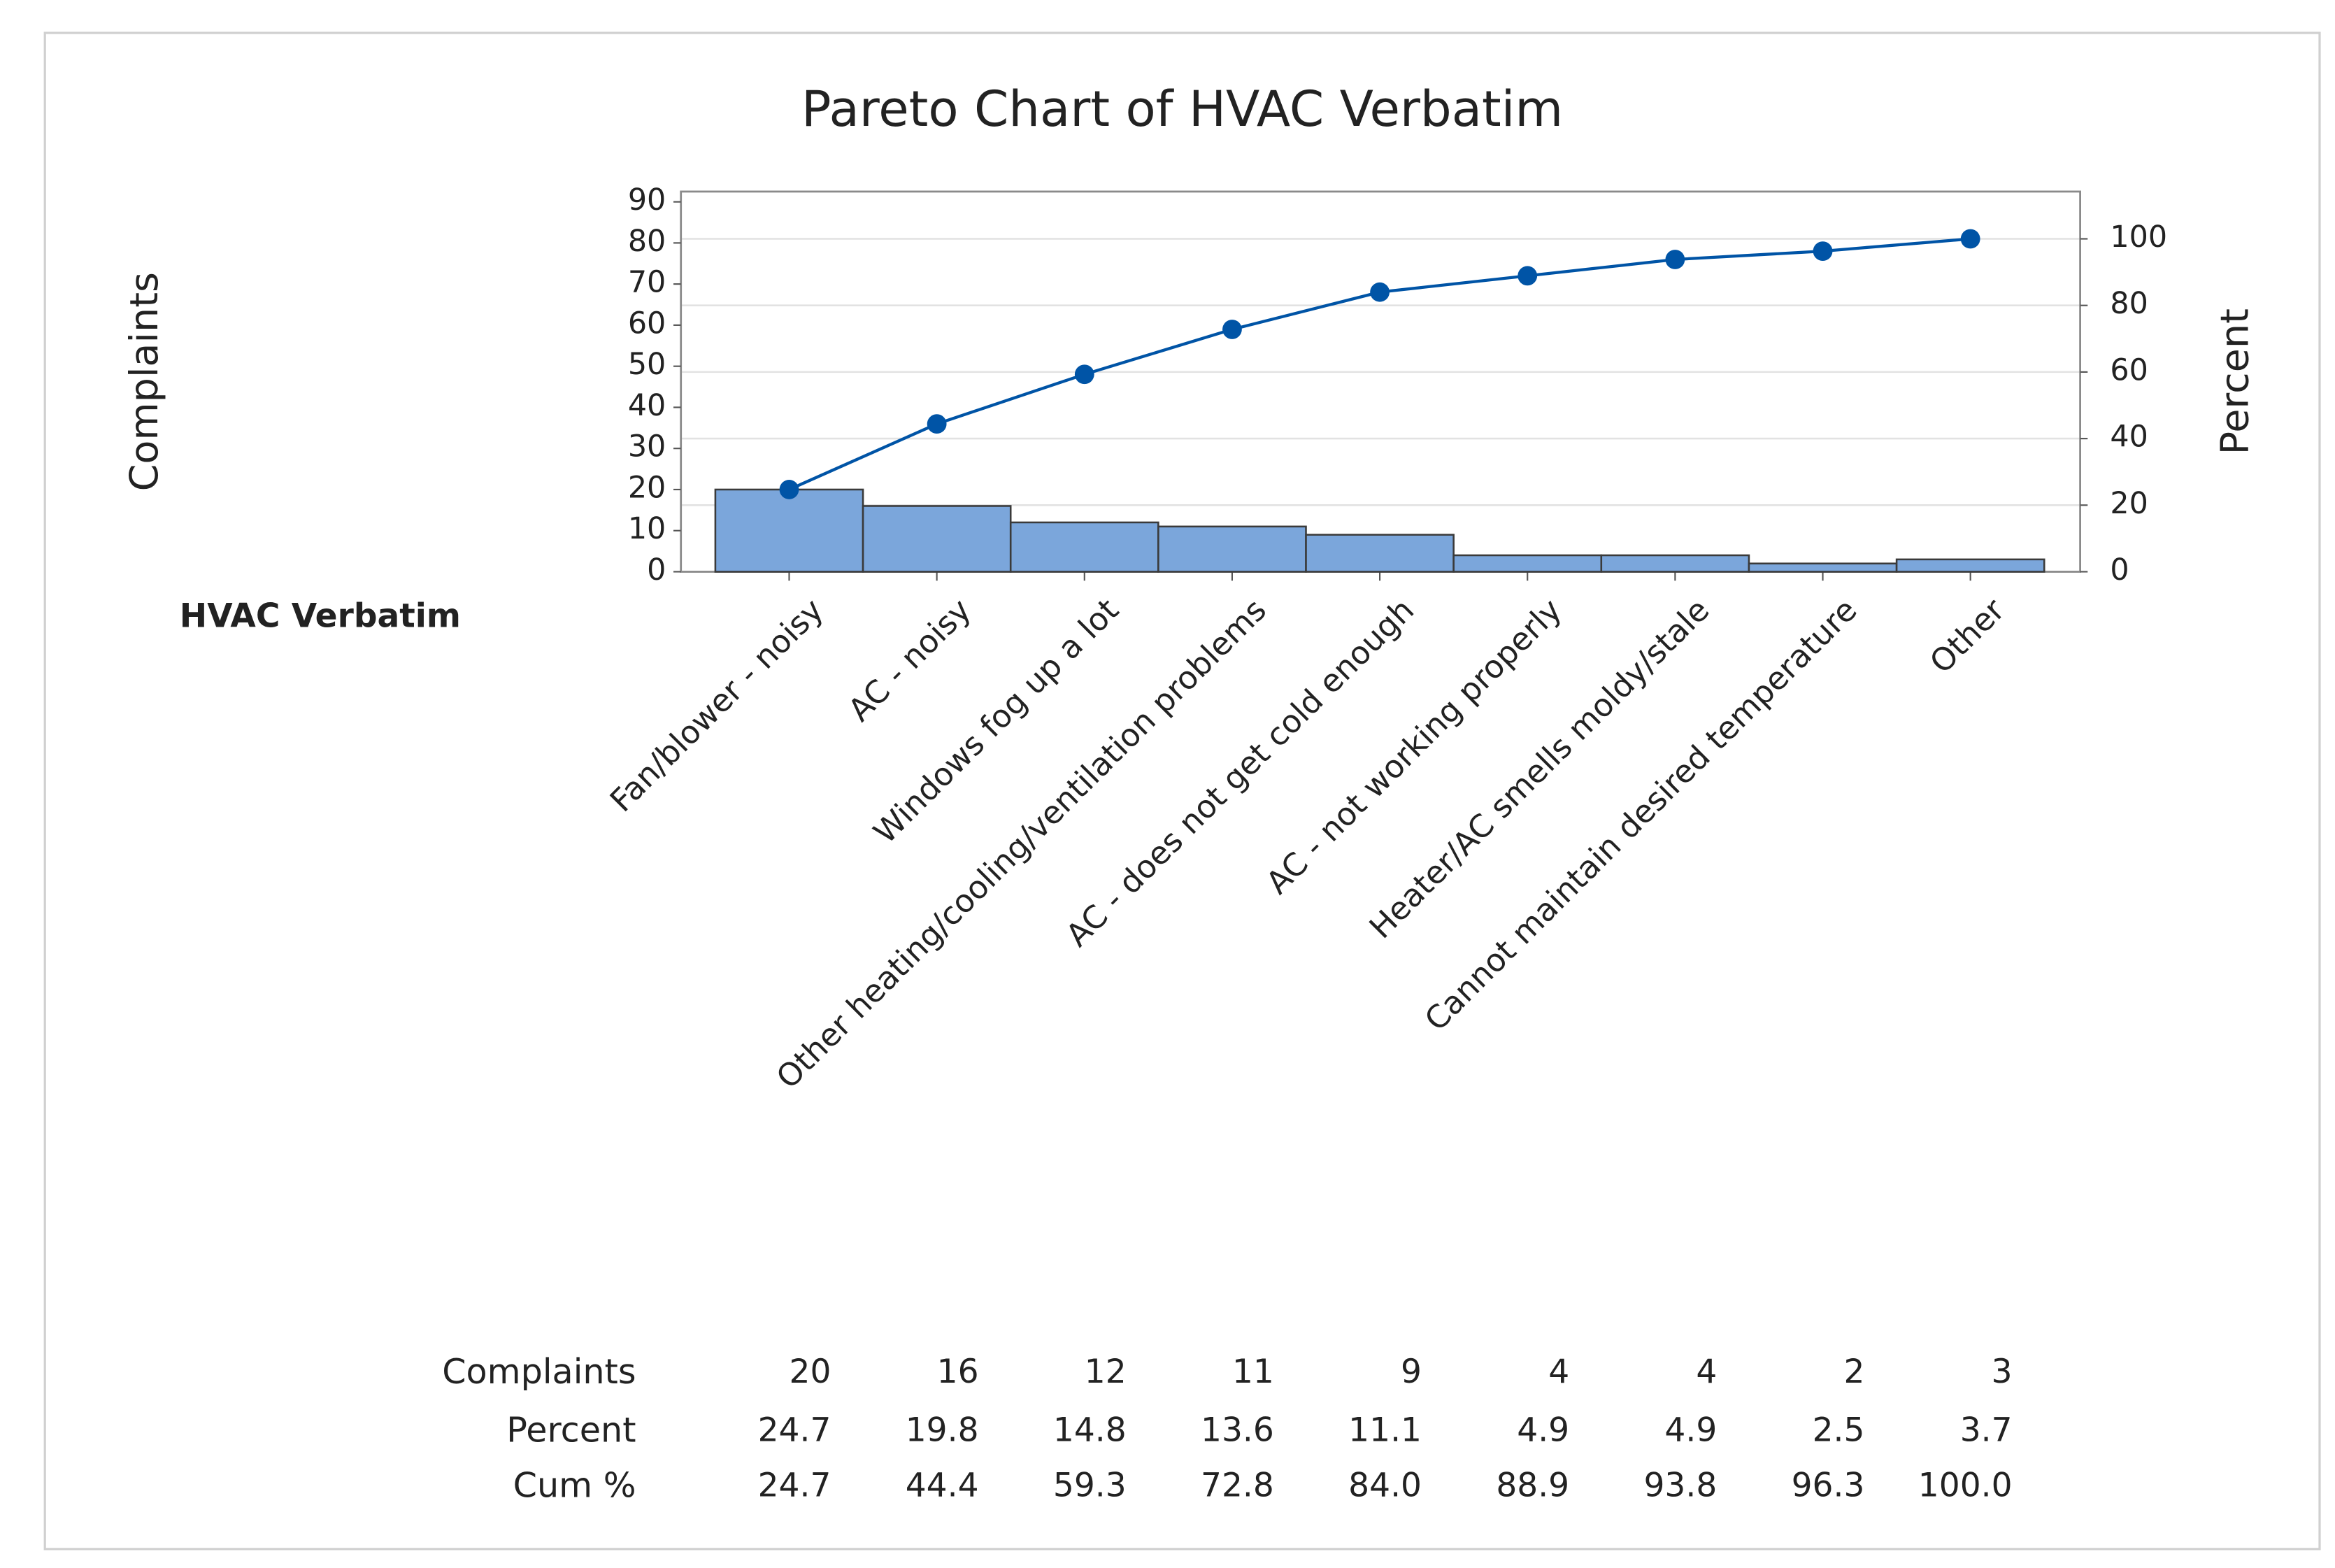 The height and width of the screenshot is (1568, 2335). I want to click on table-row-label: Cum %, so click(574, 1485).